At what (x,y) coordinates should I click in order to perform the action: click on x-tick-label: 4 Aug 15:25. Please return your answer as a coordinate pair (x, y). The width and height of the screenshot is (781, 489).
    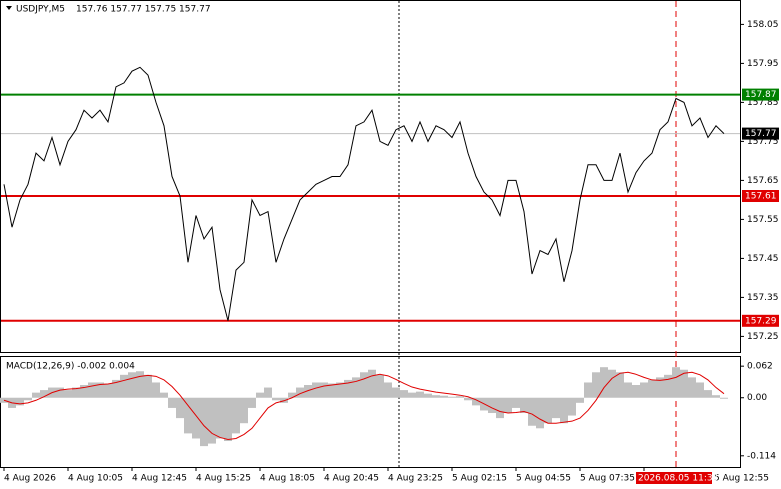
    Looking at the image, I should click on (223, 479).